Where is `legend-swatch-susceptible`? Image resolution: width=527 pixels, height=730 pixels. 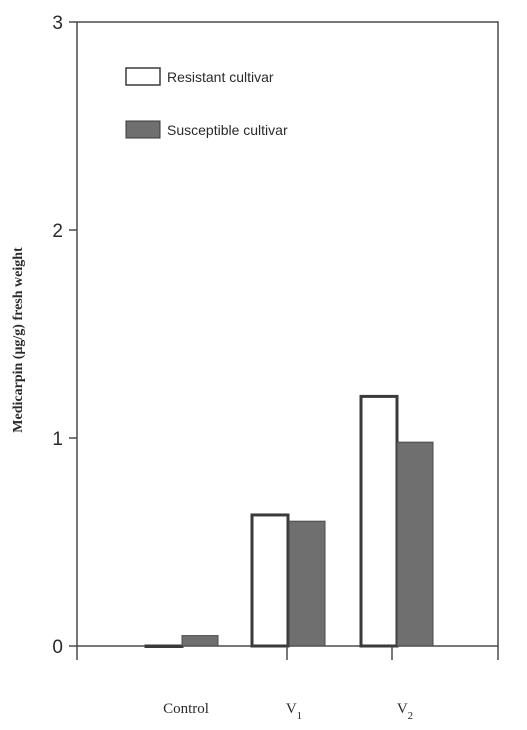 legend-swatch-susceptible is located at coordinates (143, 129).